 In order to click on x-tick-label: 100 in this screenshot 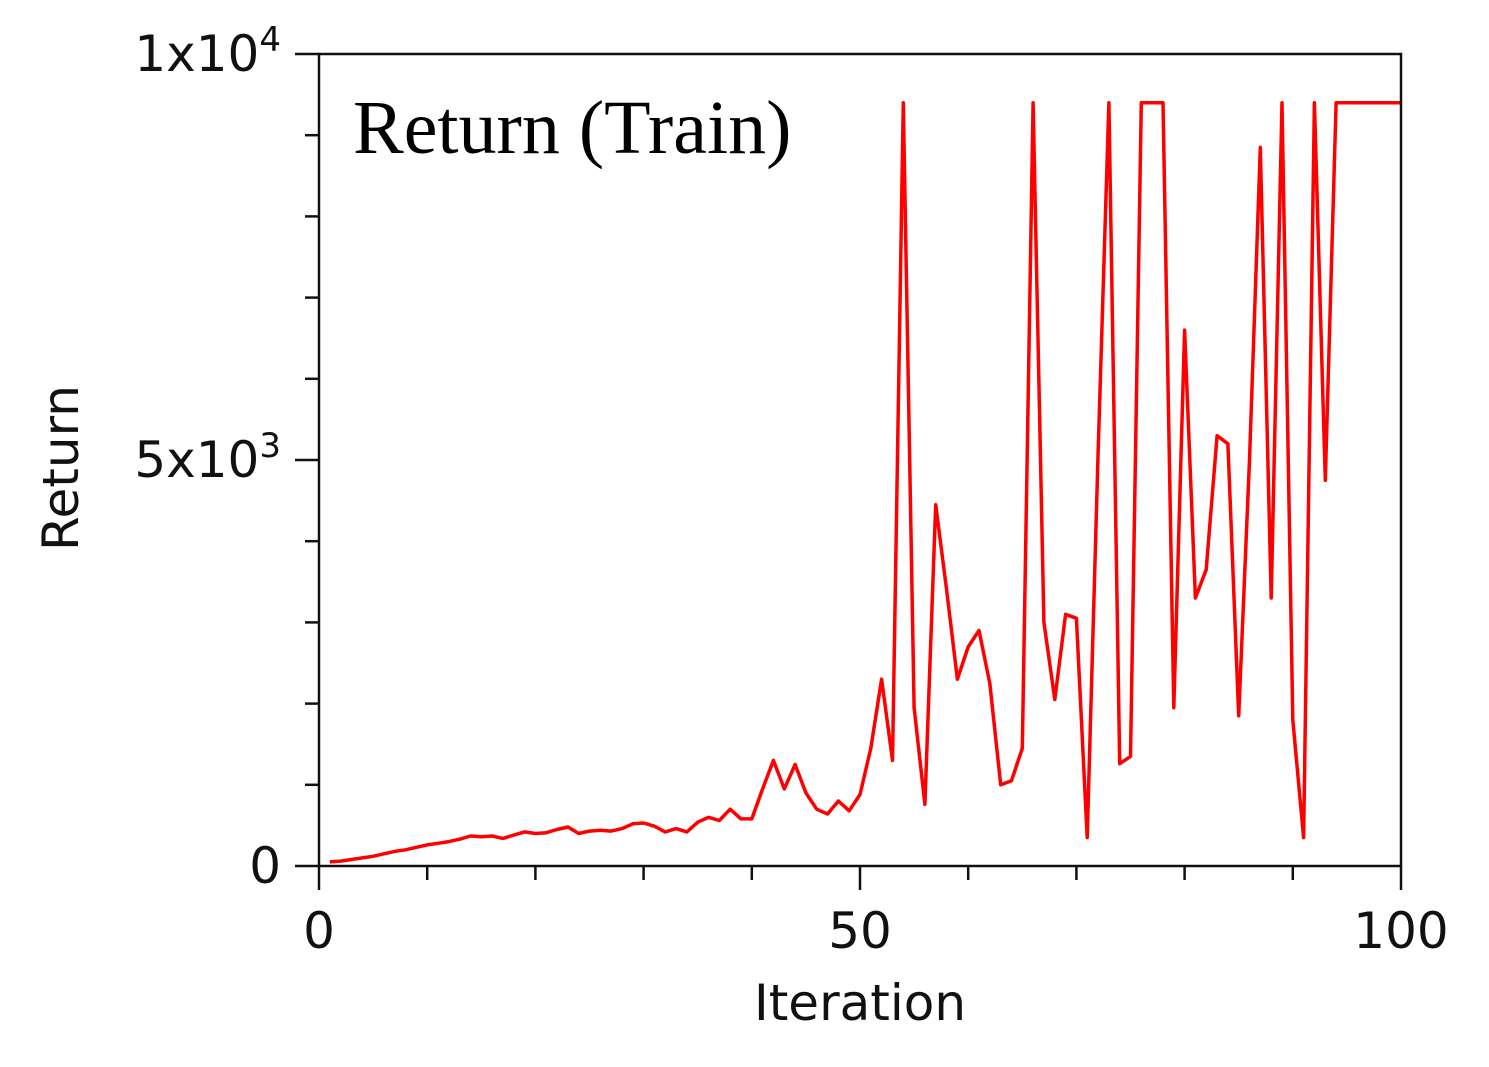, I will do `click(1400, 931)`.